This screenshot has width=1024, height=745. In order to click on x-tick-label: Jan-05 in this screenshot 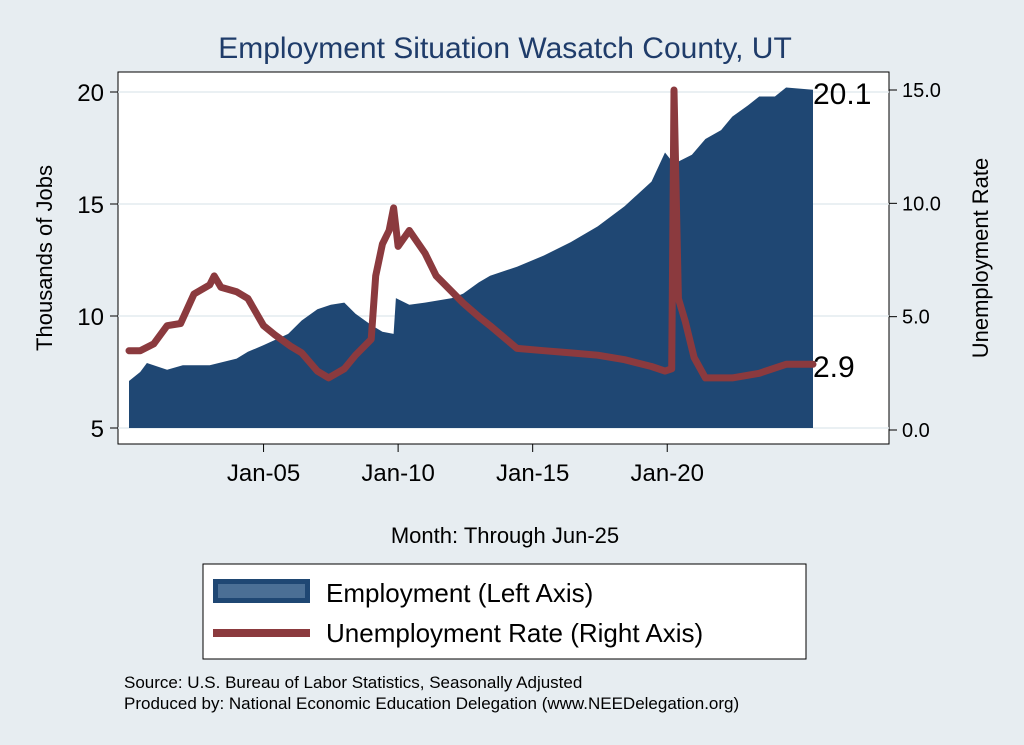, I will do `click(263, 473)`.